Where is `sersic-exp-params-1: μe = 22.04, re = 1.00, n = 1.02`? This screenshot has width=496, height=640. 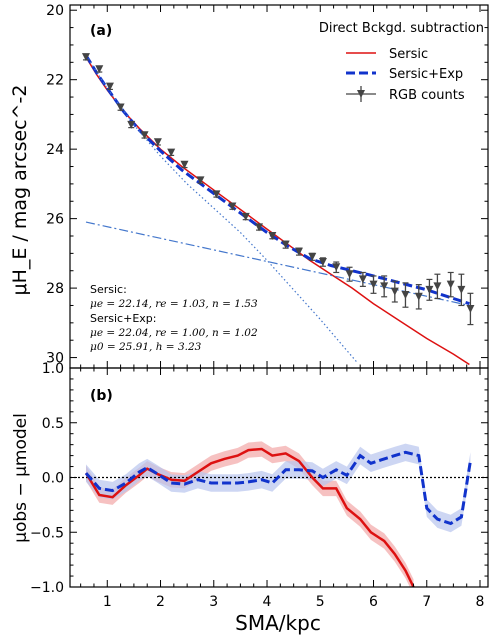
sersic-exp-params-1: μe = 22.04, re = 1.00, n = 1.02 is located at coordinates (174, 333).